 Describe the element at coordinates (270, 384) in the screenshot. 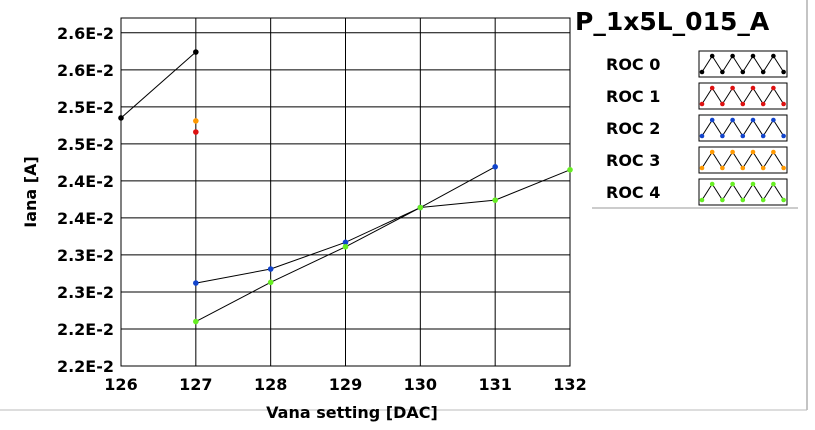

I see `x-tick-label: 128` at that location.